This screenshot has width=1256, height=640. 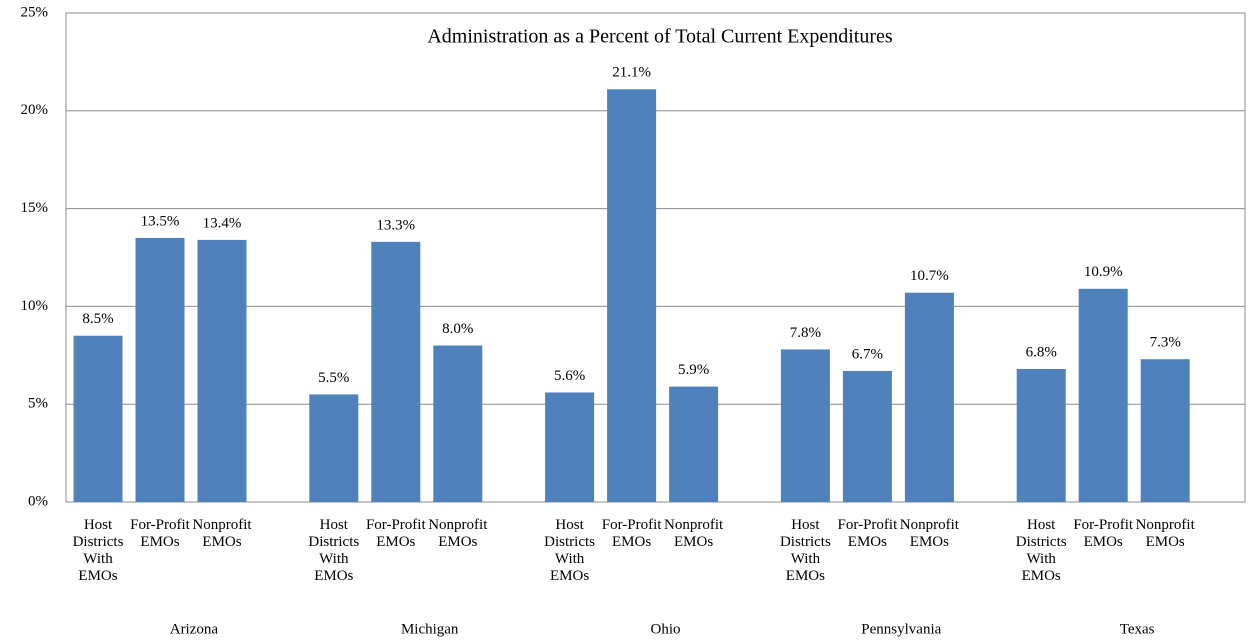 I want to click on x-group-label: Arizona, so click(x=194, y=629).